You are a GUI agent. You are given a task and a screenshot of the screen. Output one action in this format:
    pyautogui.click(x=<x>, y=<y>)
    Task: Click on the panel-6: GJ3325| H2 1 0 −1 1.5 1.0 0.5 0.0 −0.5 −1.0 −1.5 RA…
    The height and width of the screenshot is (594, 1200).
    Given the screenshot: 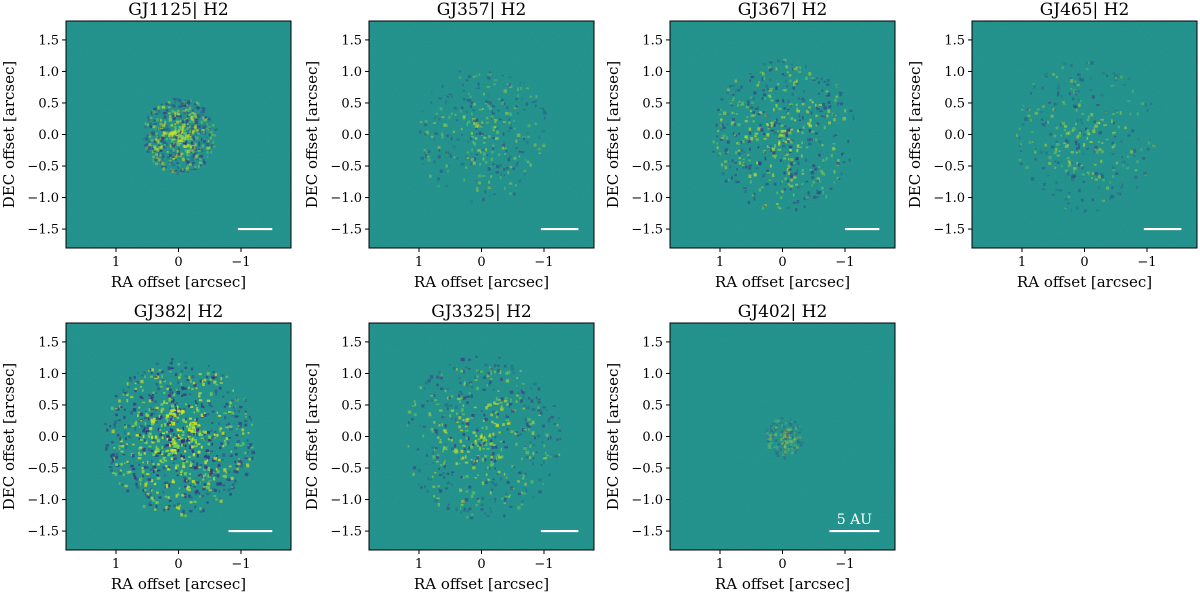 What is the action you would take?
    pyautogui.click(x=449, y=447)
    